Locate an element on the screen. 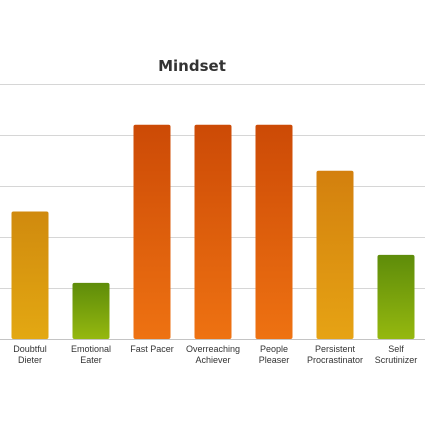 The image size is (425, 425). x-tick-label: Achiever is located at coordinates (212, 360).